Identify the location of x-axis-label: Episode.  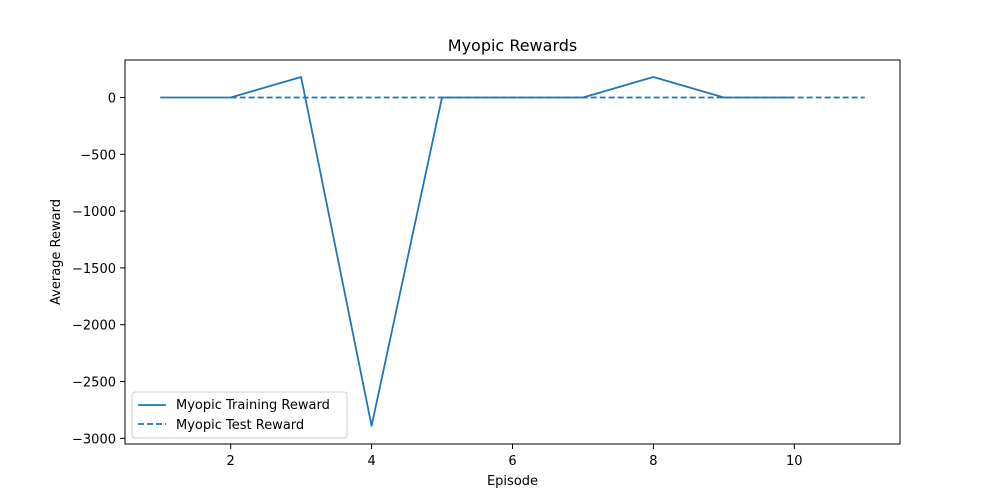
(512, 481).